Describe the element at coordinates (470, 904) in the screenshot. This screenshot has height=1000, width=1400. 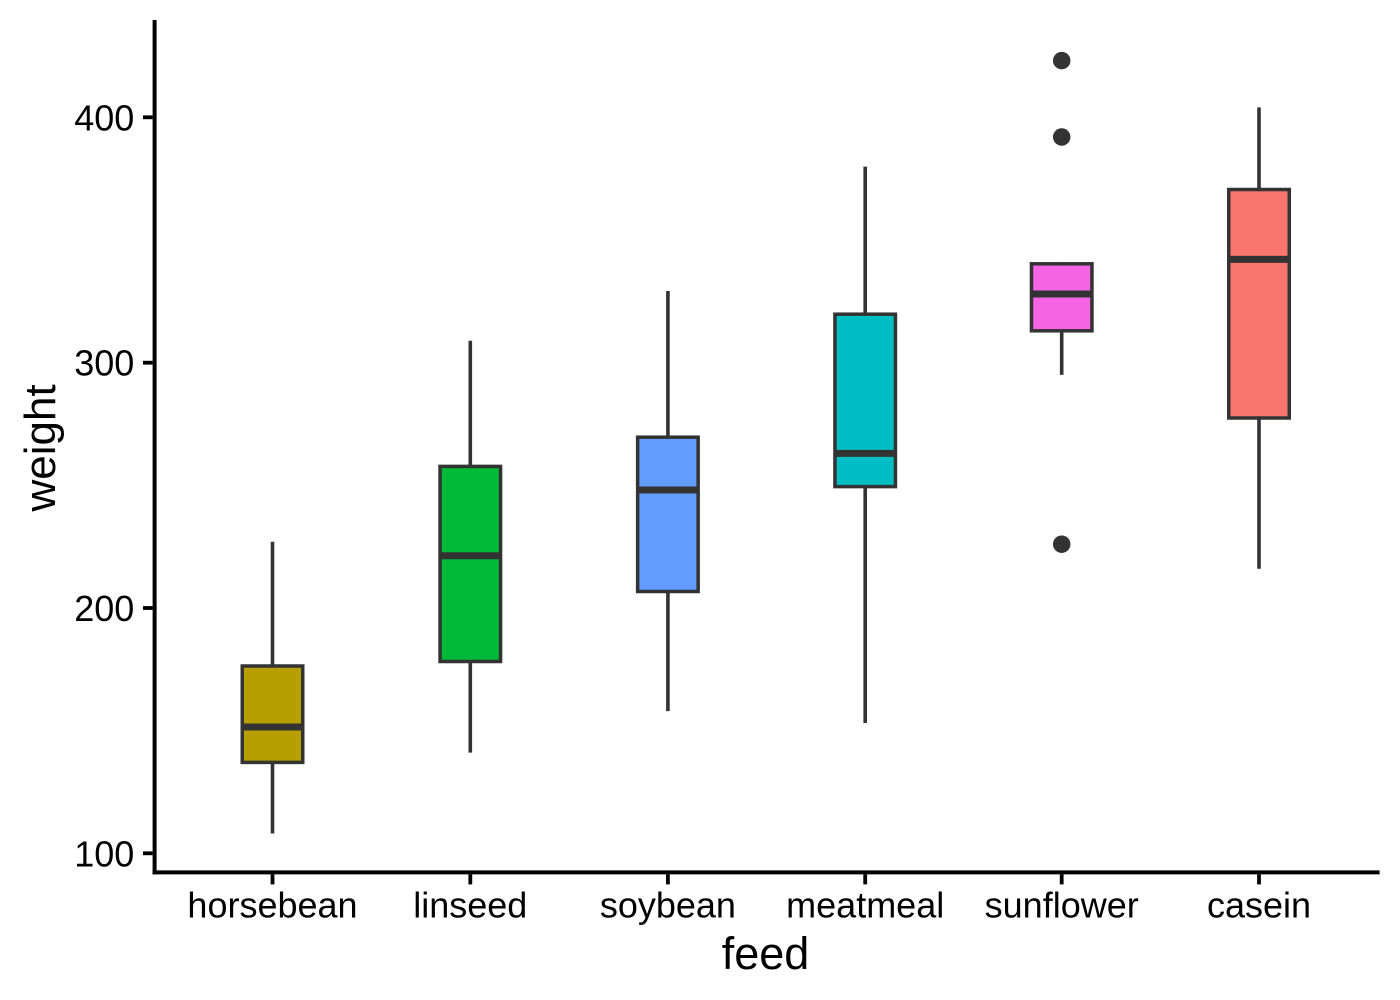
I see `svg-text: linseed` at that location.